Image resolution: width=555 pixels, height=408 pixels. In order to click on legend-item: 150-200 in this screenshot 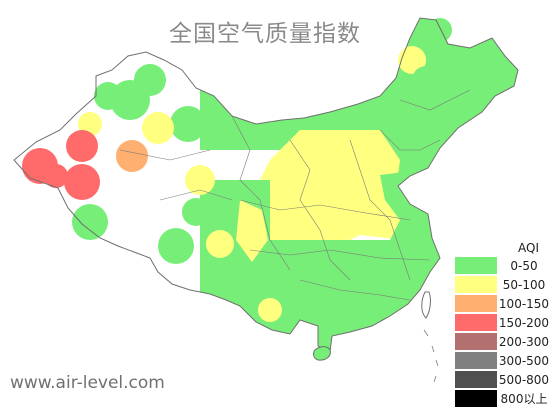, I will do `click(503, 322)`.